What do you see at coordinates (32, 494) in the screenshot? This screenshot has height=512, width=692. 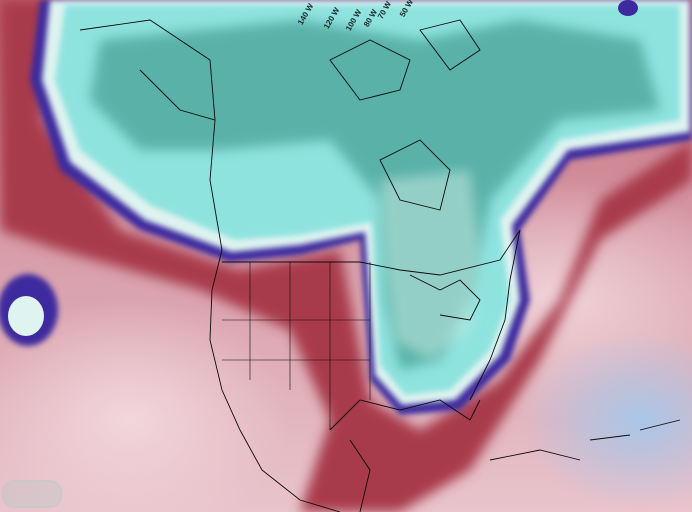 I see `watermark-logo` at bounding box center [32, 494].